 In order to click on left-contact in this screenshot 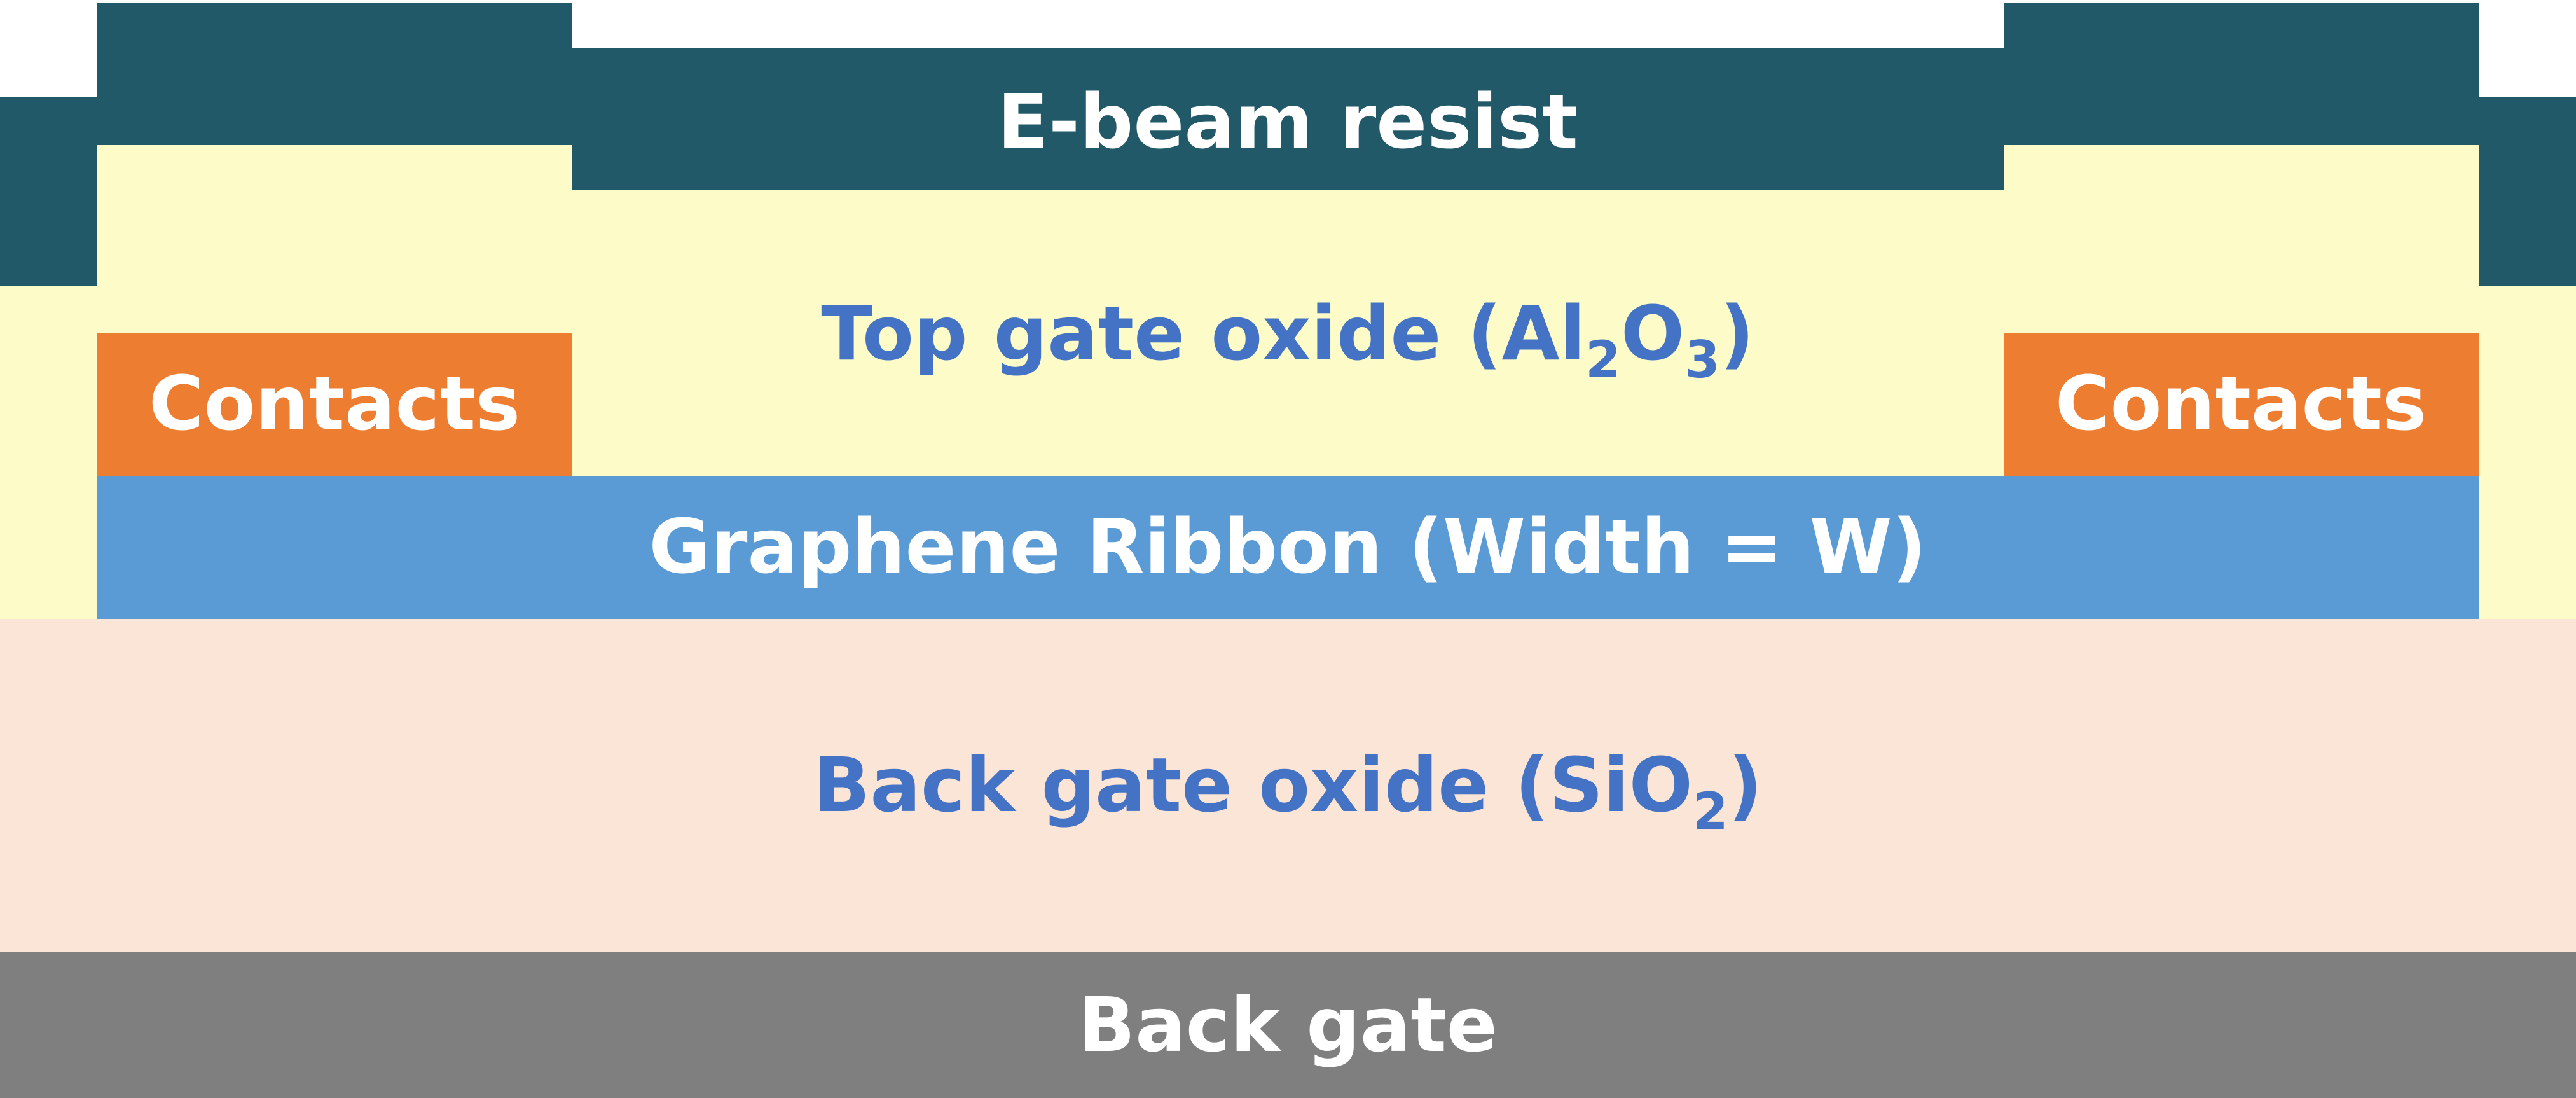, I will do `click(334, 404)`.